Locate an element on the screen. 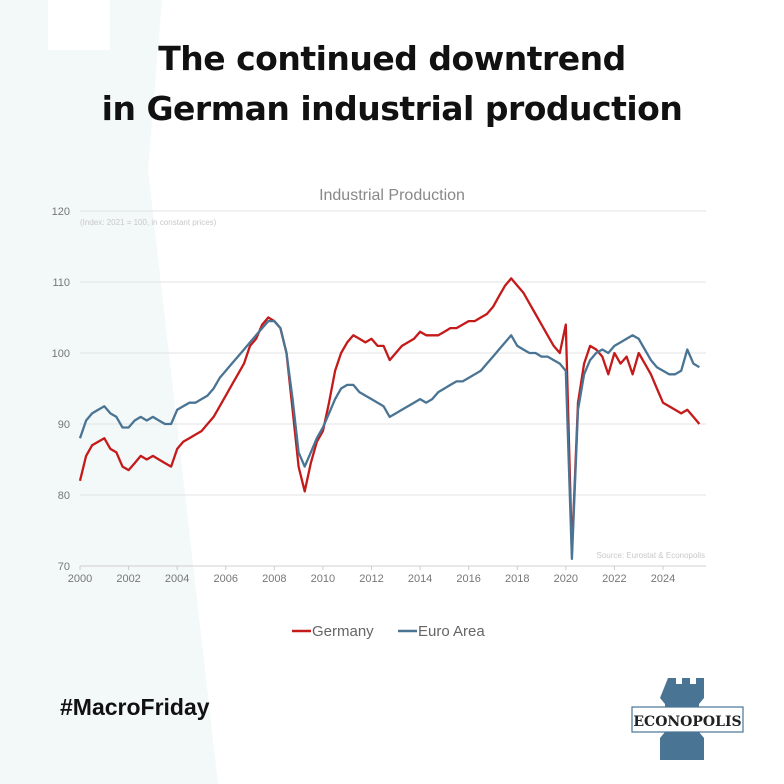 The height and width of the screenshot is (784, 784). x-tick-label: 2018 is located at coordinates (517, 579).